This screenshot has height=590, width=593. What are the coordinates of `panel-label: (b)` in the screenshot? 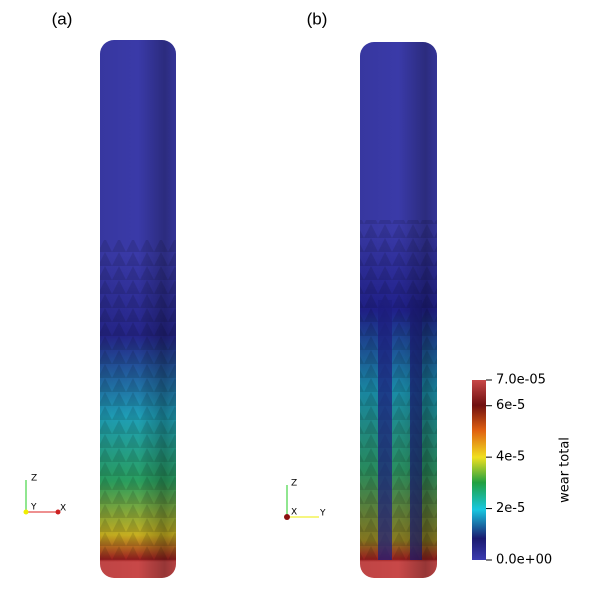 It's located at (317, 18).